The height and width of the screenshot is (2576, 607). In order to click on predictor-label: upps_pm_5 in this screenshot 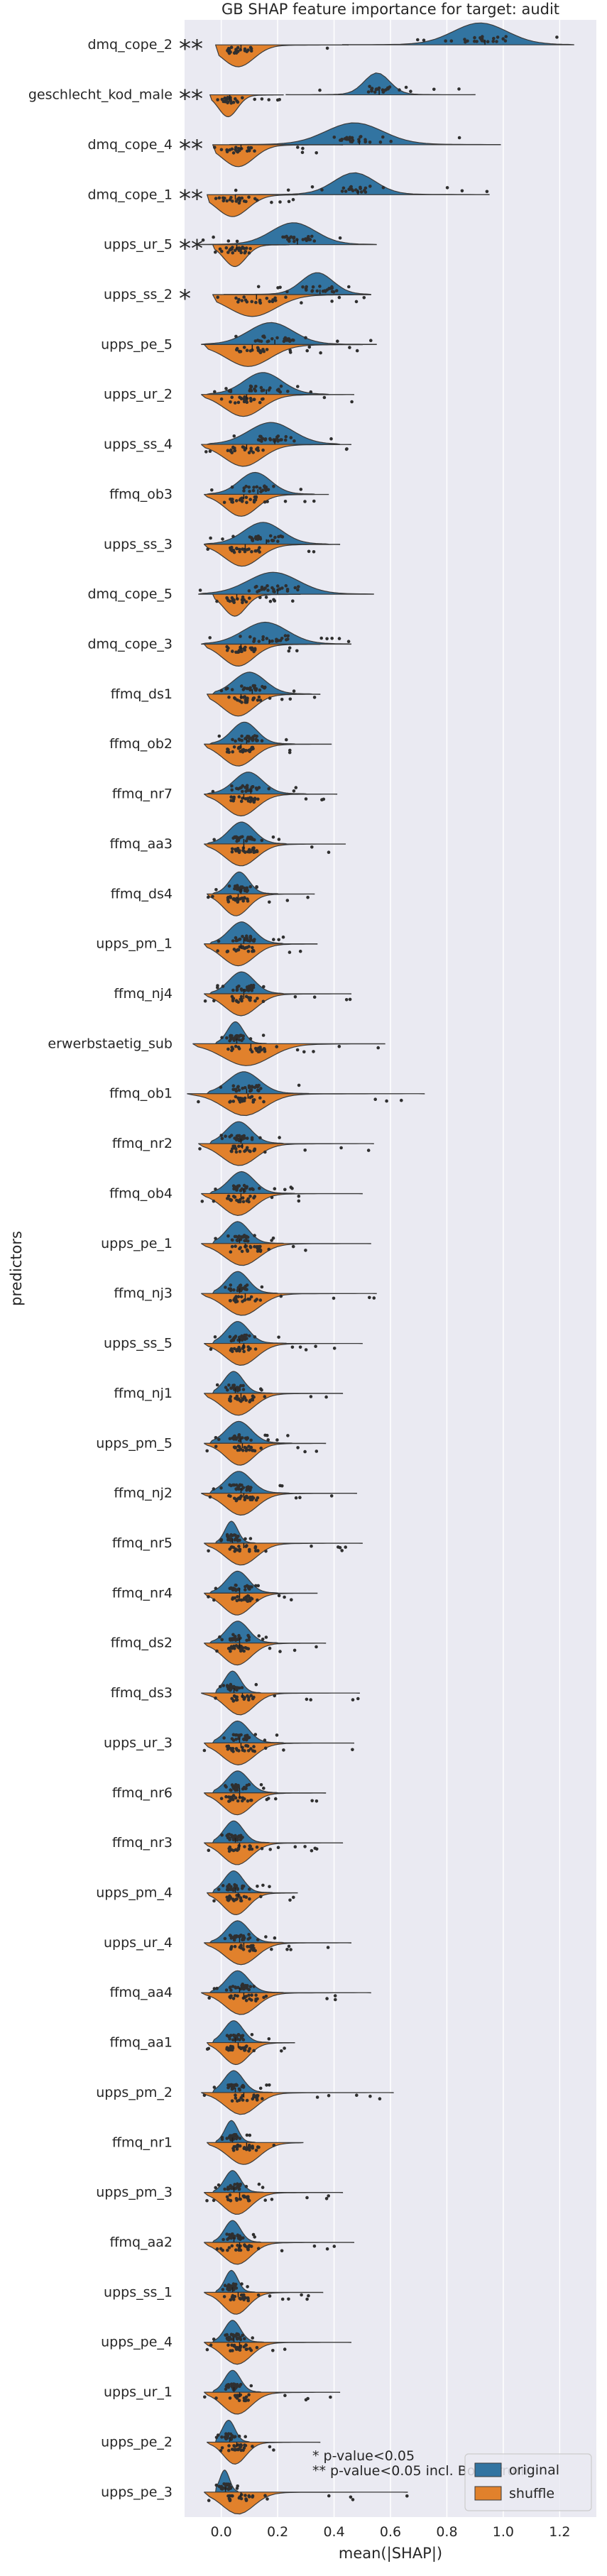, I will do `click(134, 1443)`.